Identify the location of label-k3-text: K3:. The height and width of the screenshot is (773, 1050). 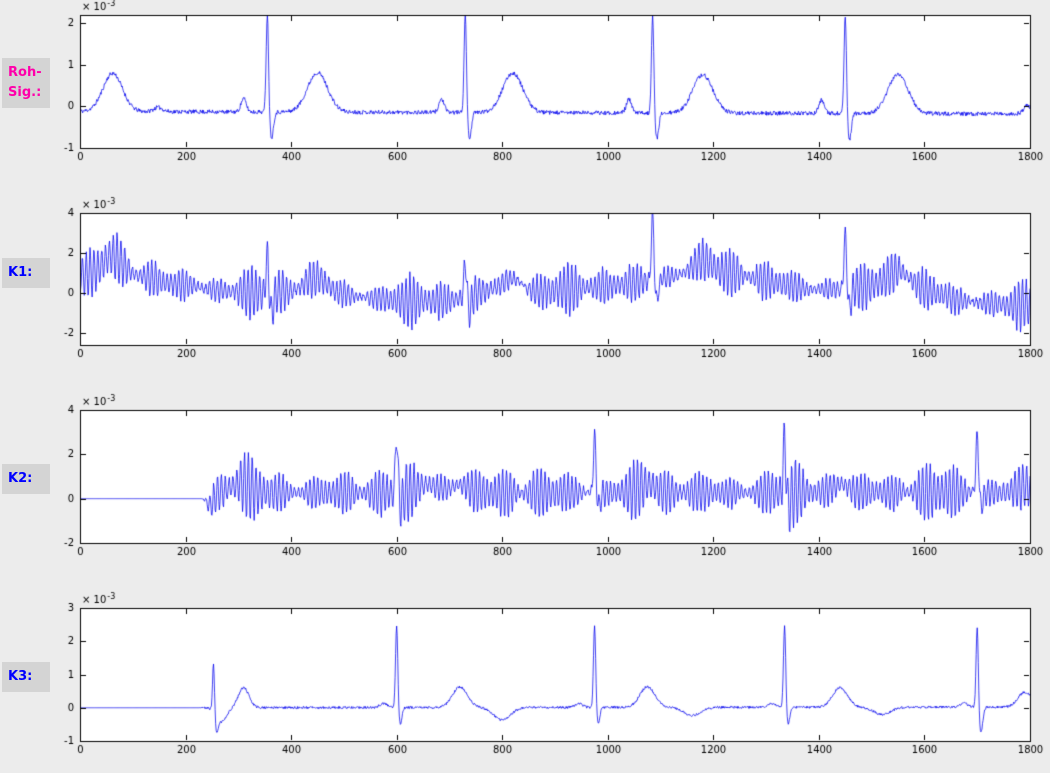
(20, 676).